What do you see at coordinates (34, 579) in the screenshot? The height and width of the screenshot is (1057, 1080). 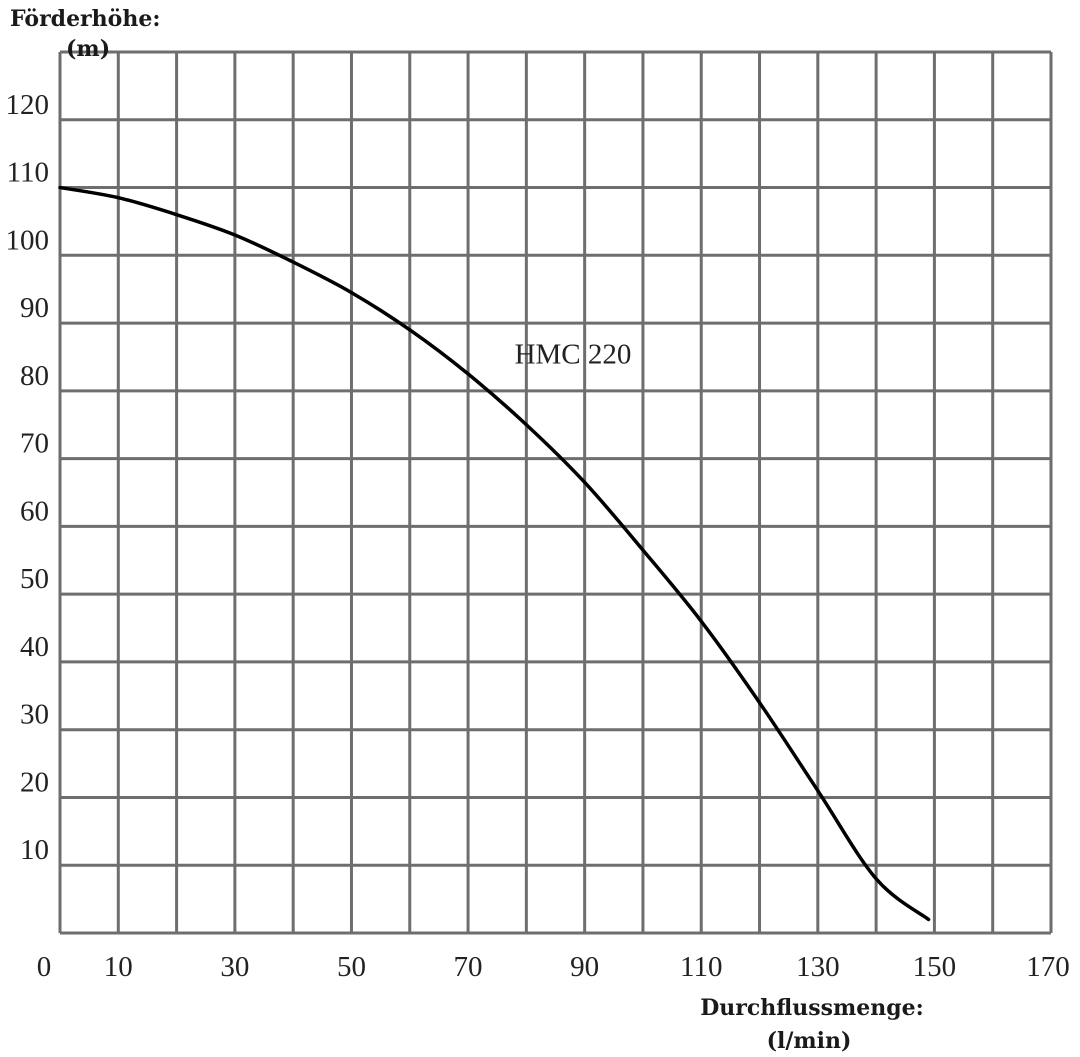 I see `y-tick-label: 50` at bounding box center [34, 579].